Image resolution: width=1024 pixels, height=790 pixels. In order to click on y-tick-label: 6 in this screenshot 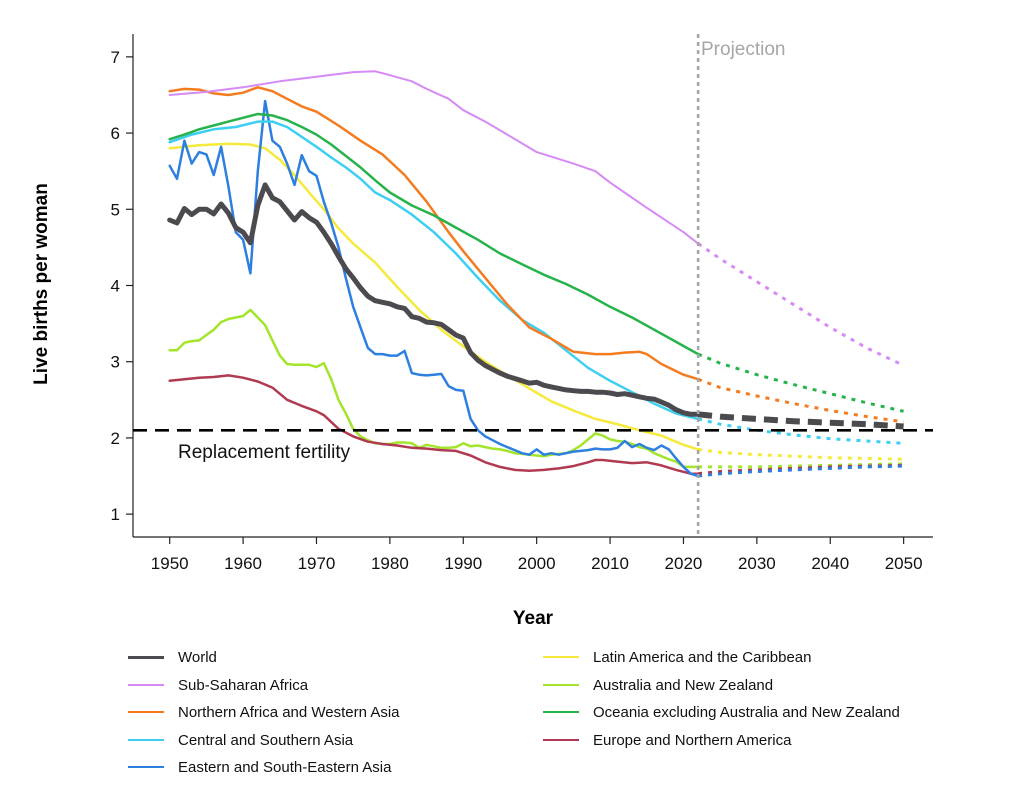, I will do `click(115, 133)`.